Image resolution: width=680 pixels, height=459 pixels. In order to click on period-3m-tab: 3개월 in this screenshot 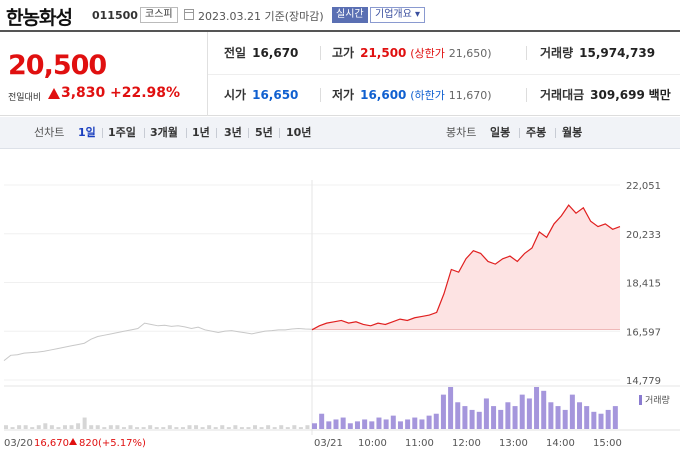, I will do `click(164, 132)`.